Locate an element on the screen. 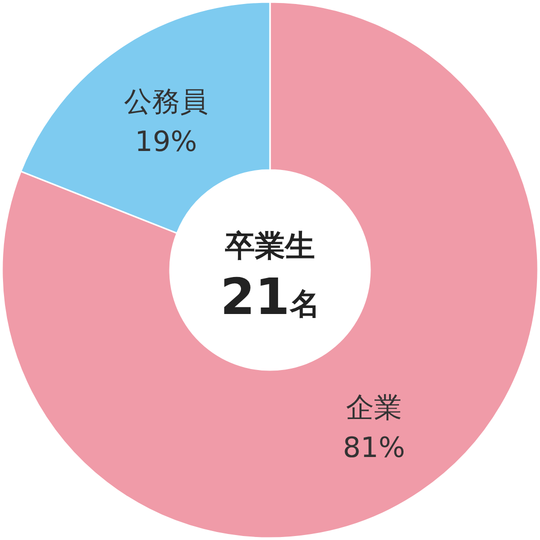  slice-label: 企業 is located at coordinates (374, 407).